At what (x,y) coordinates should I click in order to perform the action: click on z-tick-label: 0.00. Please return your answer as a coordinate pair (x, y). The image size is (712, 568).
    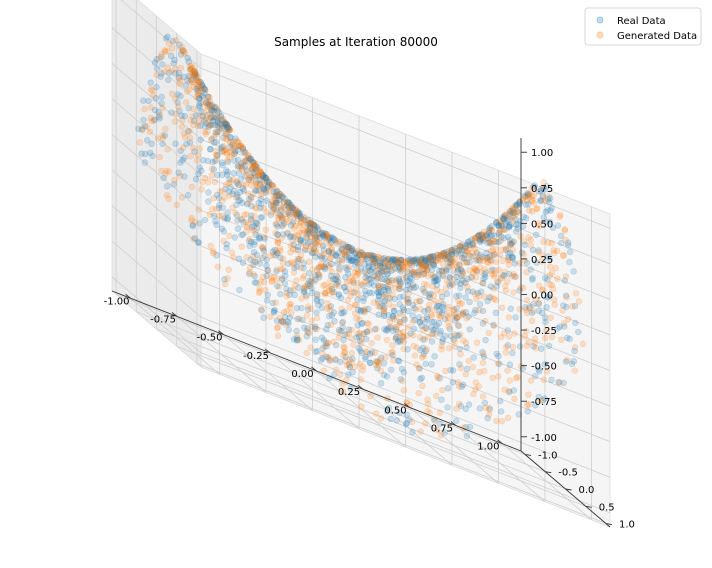
    Looking at the image, I should click on (542, 296).